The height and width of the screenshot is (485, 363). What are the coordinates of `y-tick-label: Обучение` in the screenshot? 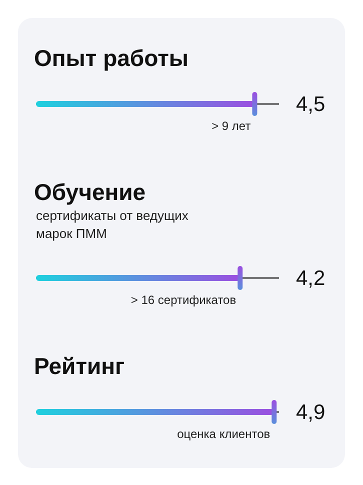 It's located at (90, 192).